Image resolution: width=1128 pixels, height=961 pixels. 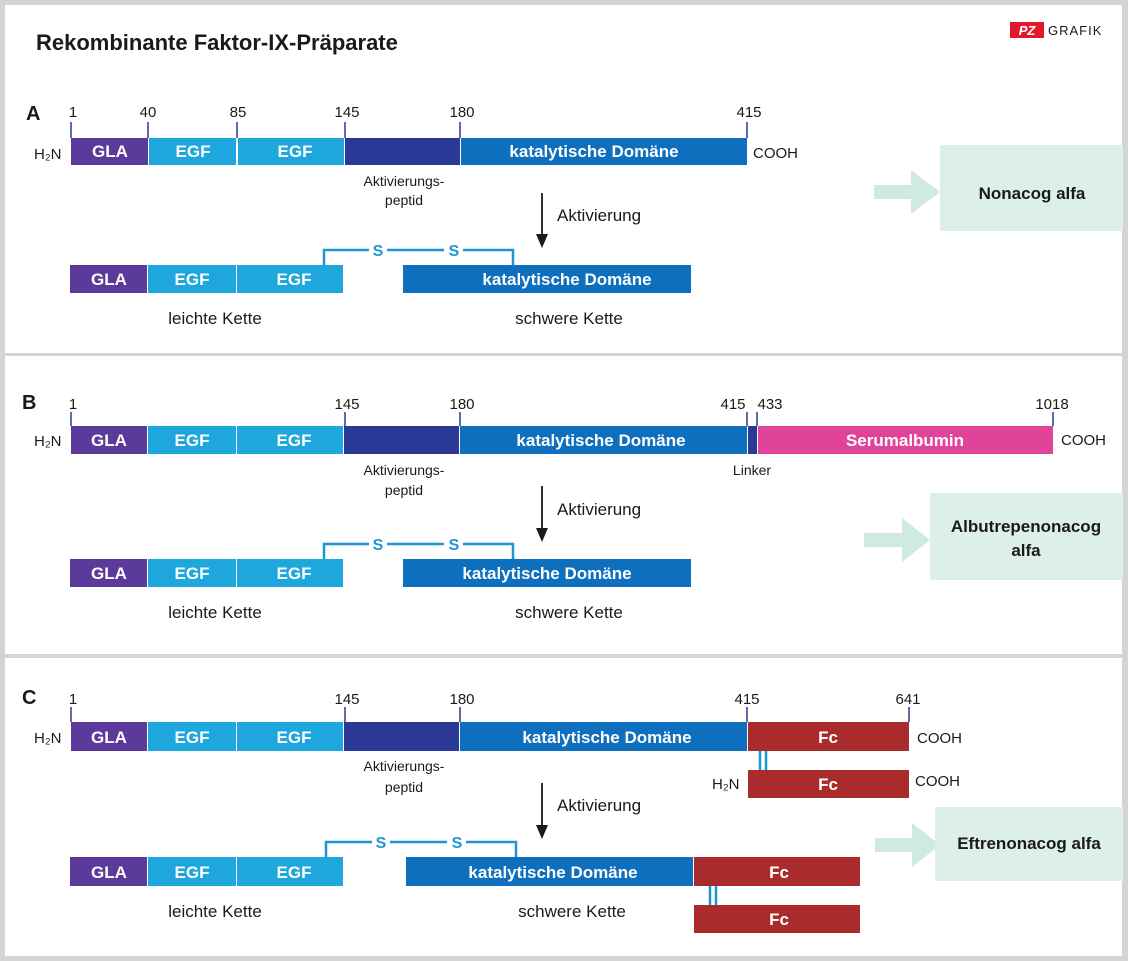 I want to click on panel-c-letter: C, so click(x=29, y=698).